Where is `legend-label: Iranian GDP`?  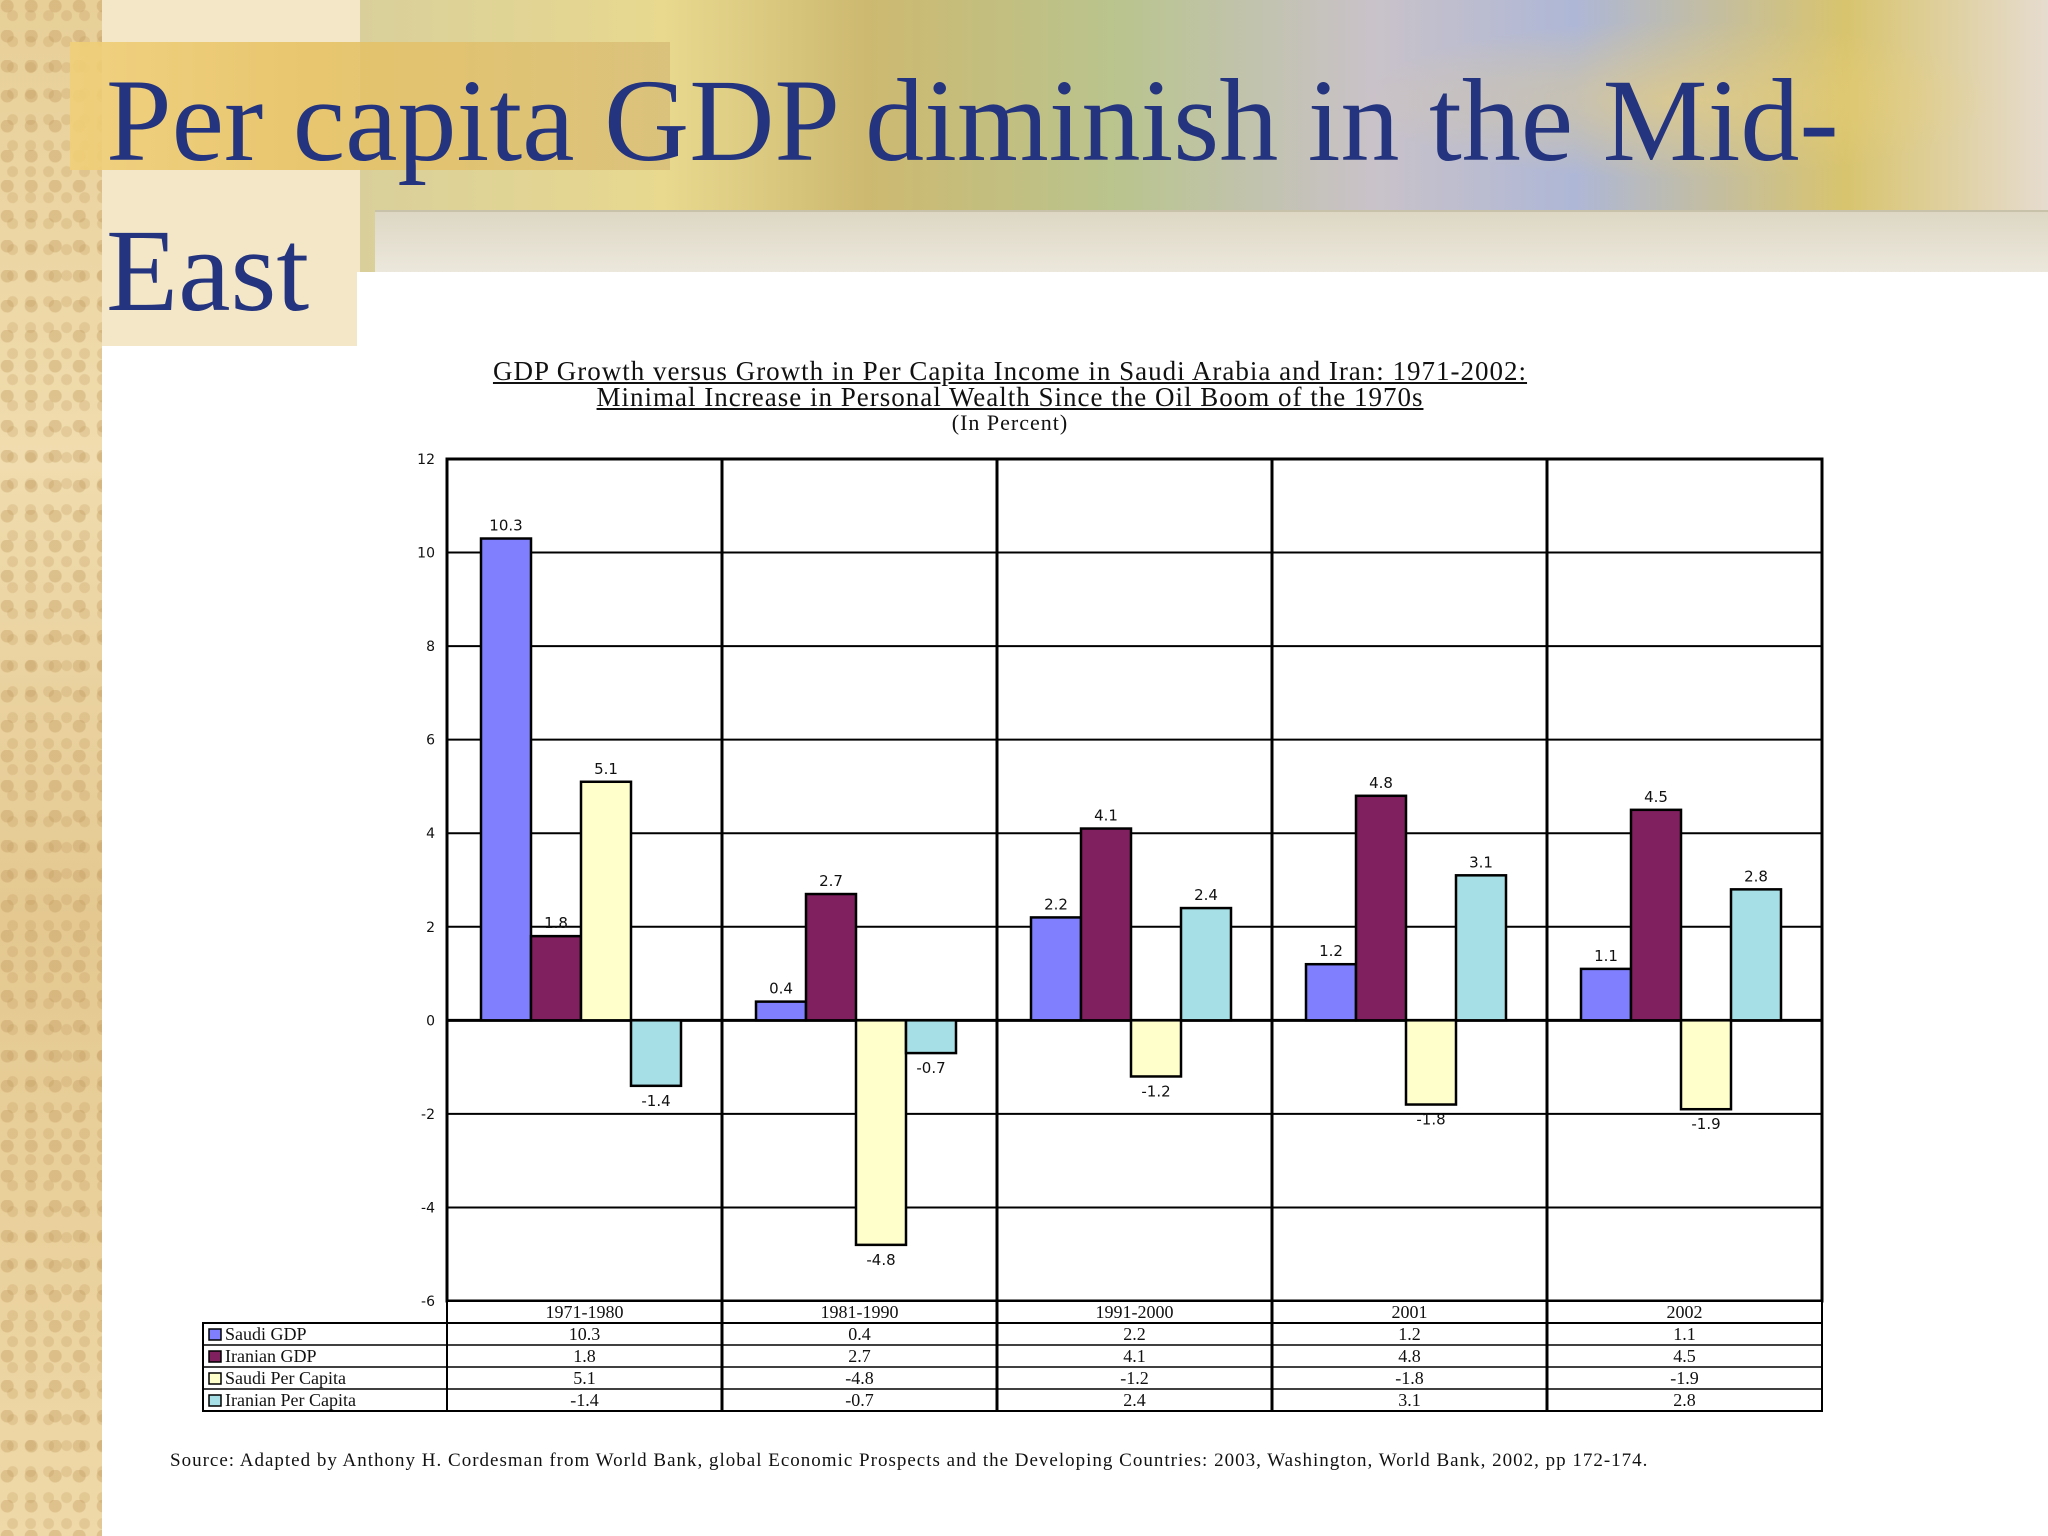
legend-label: Iranian GDP is located at coordinates (270, 1356).